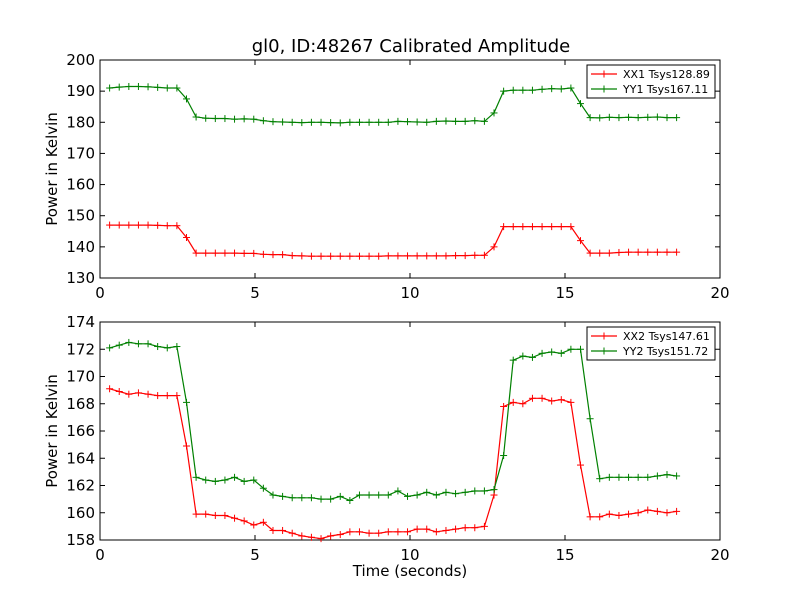 This screenshot has width=800, height=600. Describe the element at coordinates (719, 293) in the screenshot. I see `x-tick-label: 20` at that location.